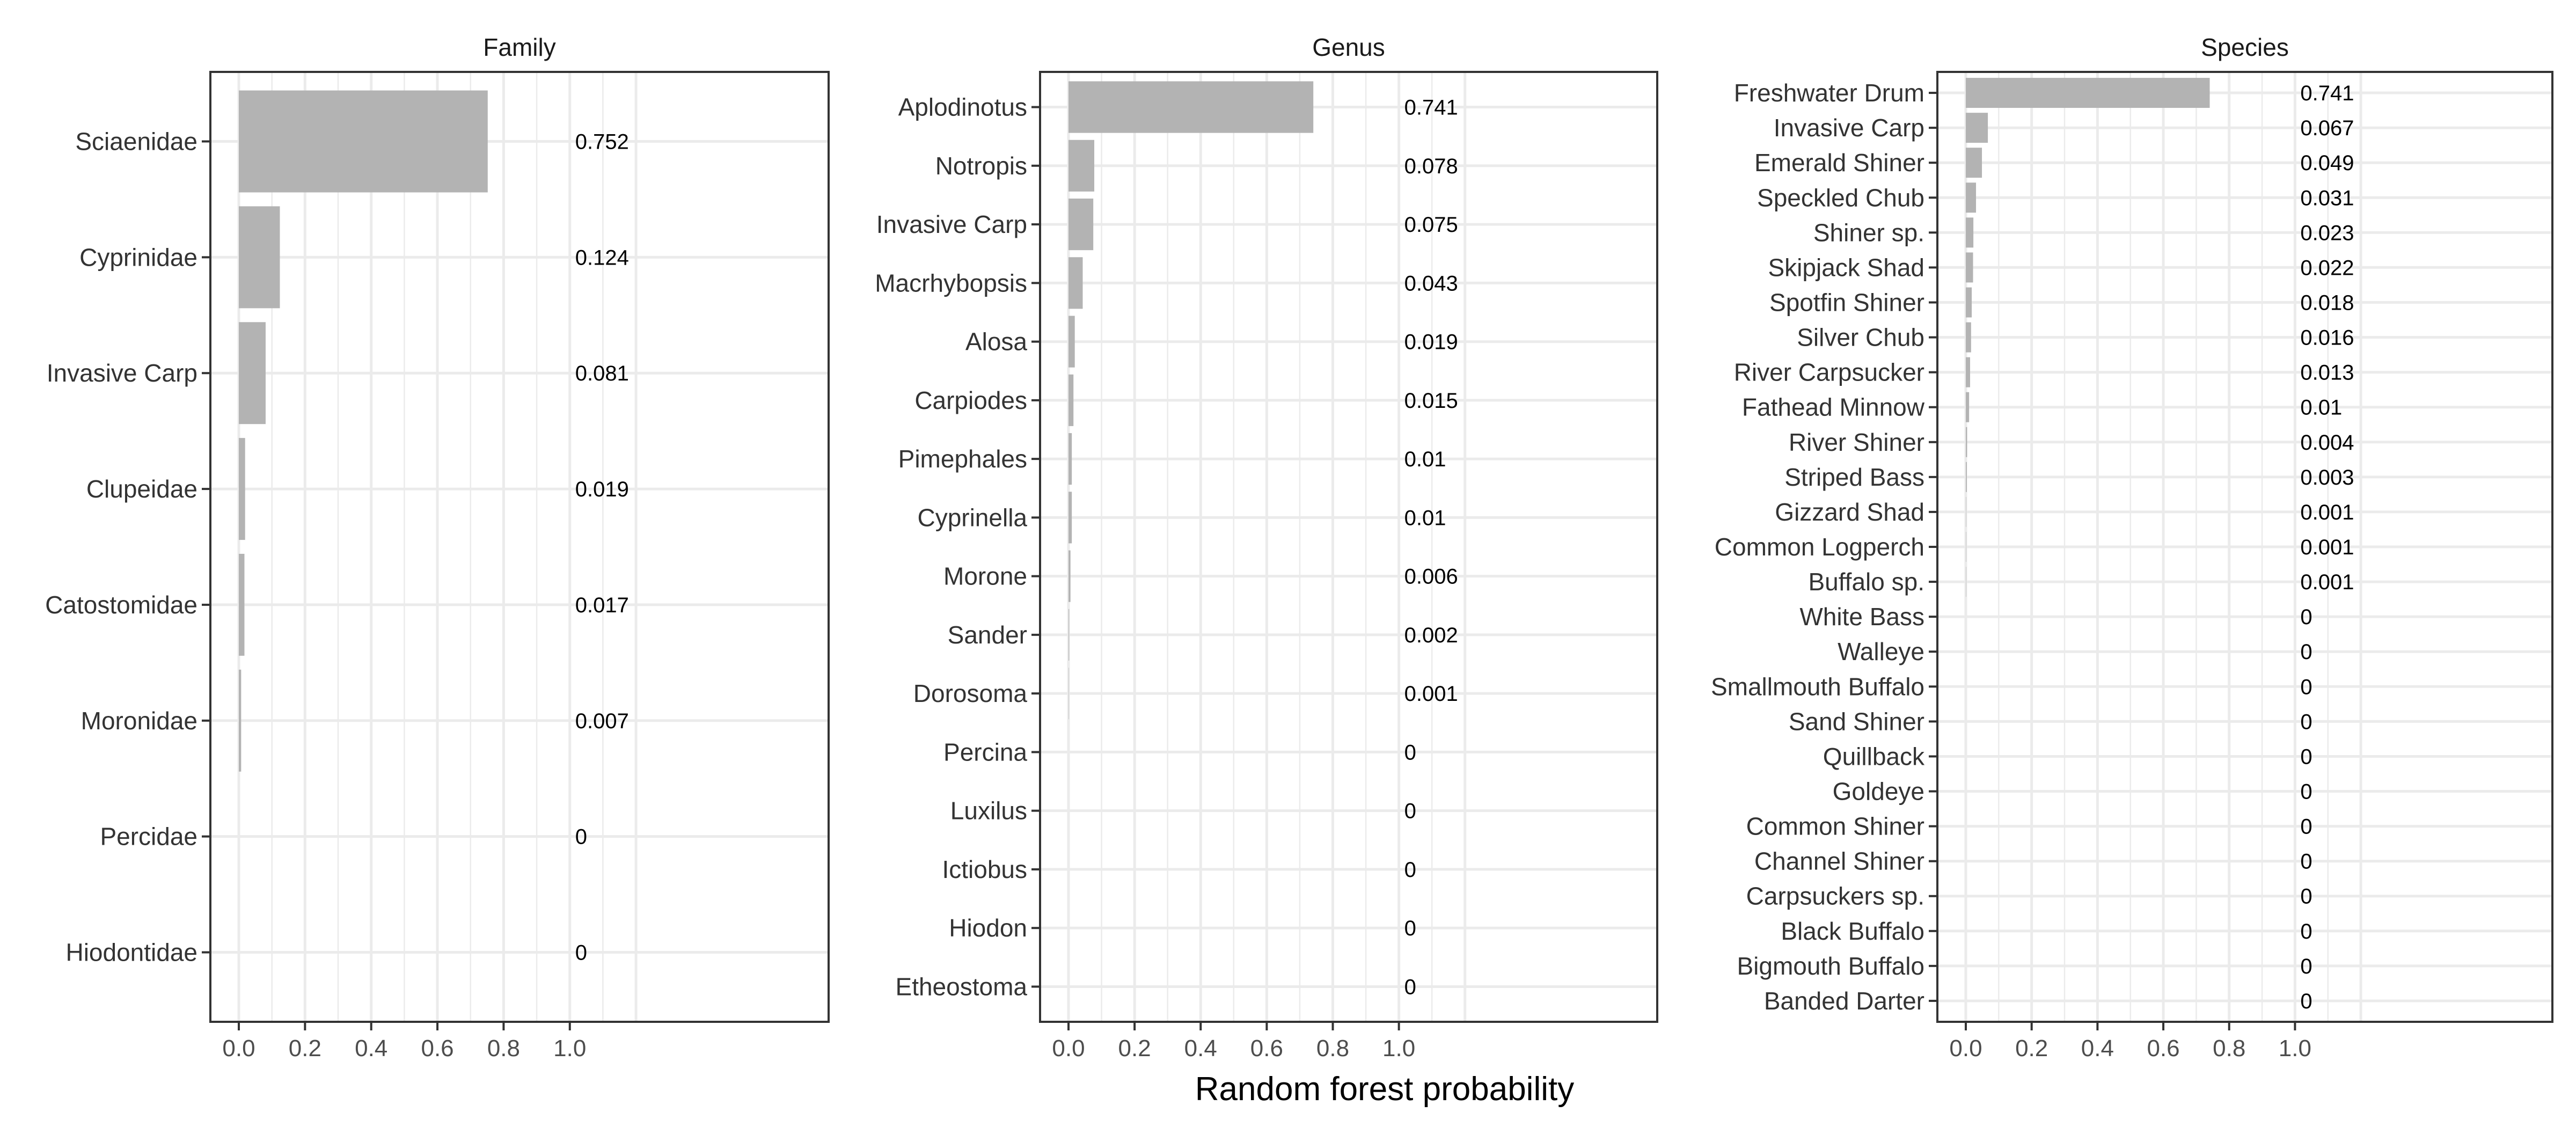  Describe the element at coordinates (2327, 373) in the screenshot. I see `data-label: 0.013` at that location.